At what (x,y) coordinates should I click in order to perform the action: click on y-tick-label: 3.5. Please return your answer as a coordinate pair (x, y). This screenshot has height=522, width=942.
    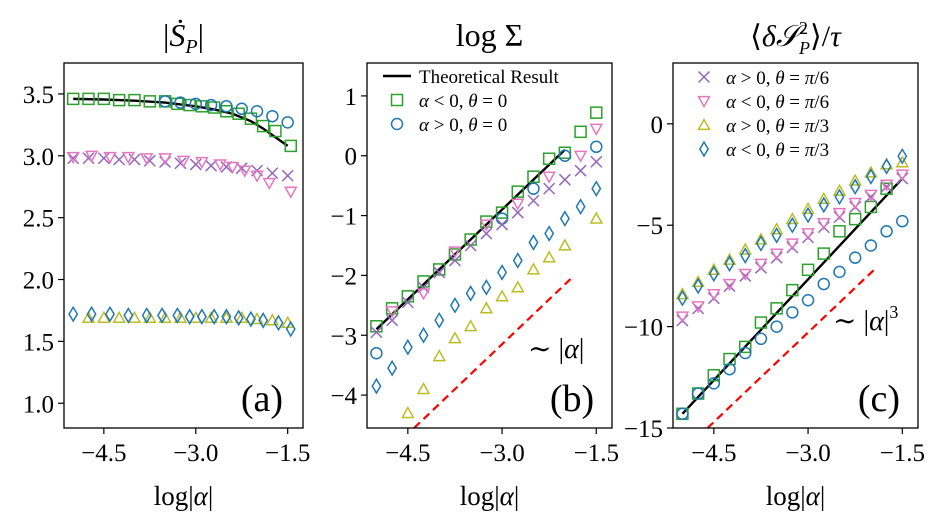
    Looking at the image, I should click on (38, 95).